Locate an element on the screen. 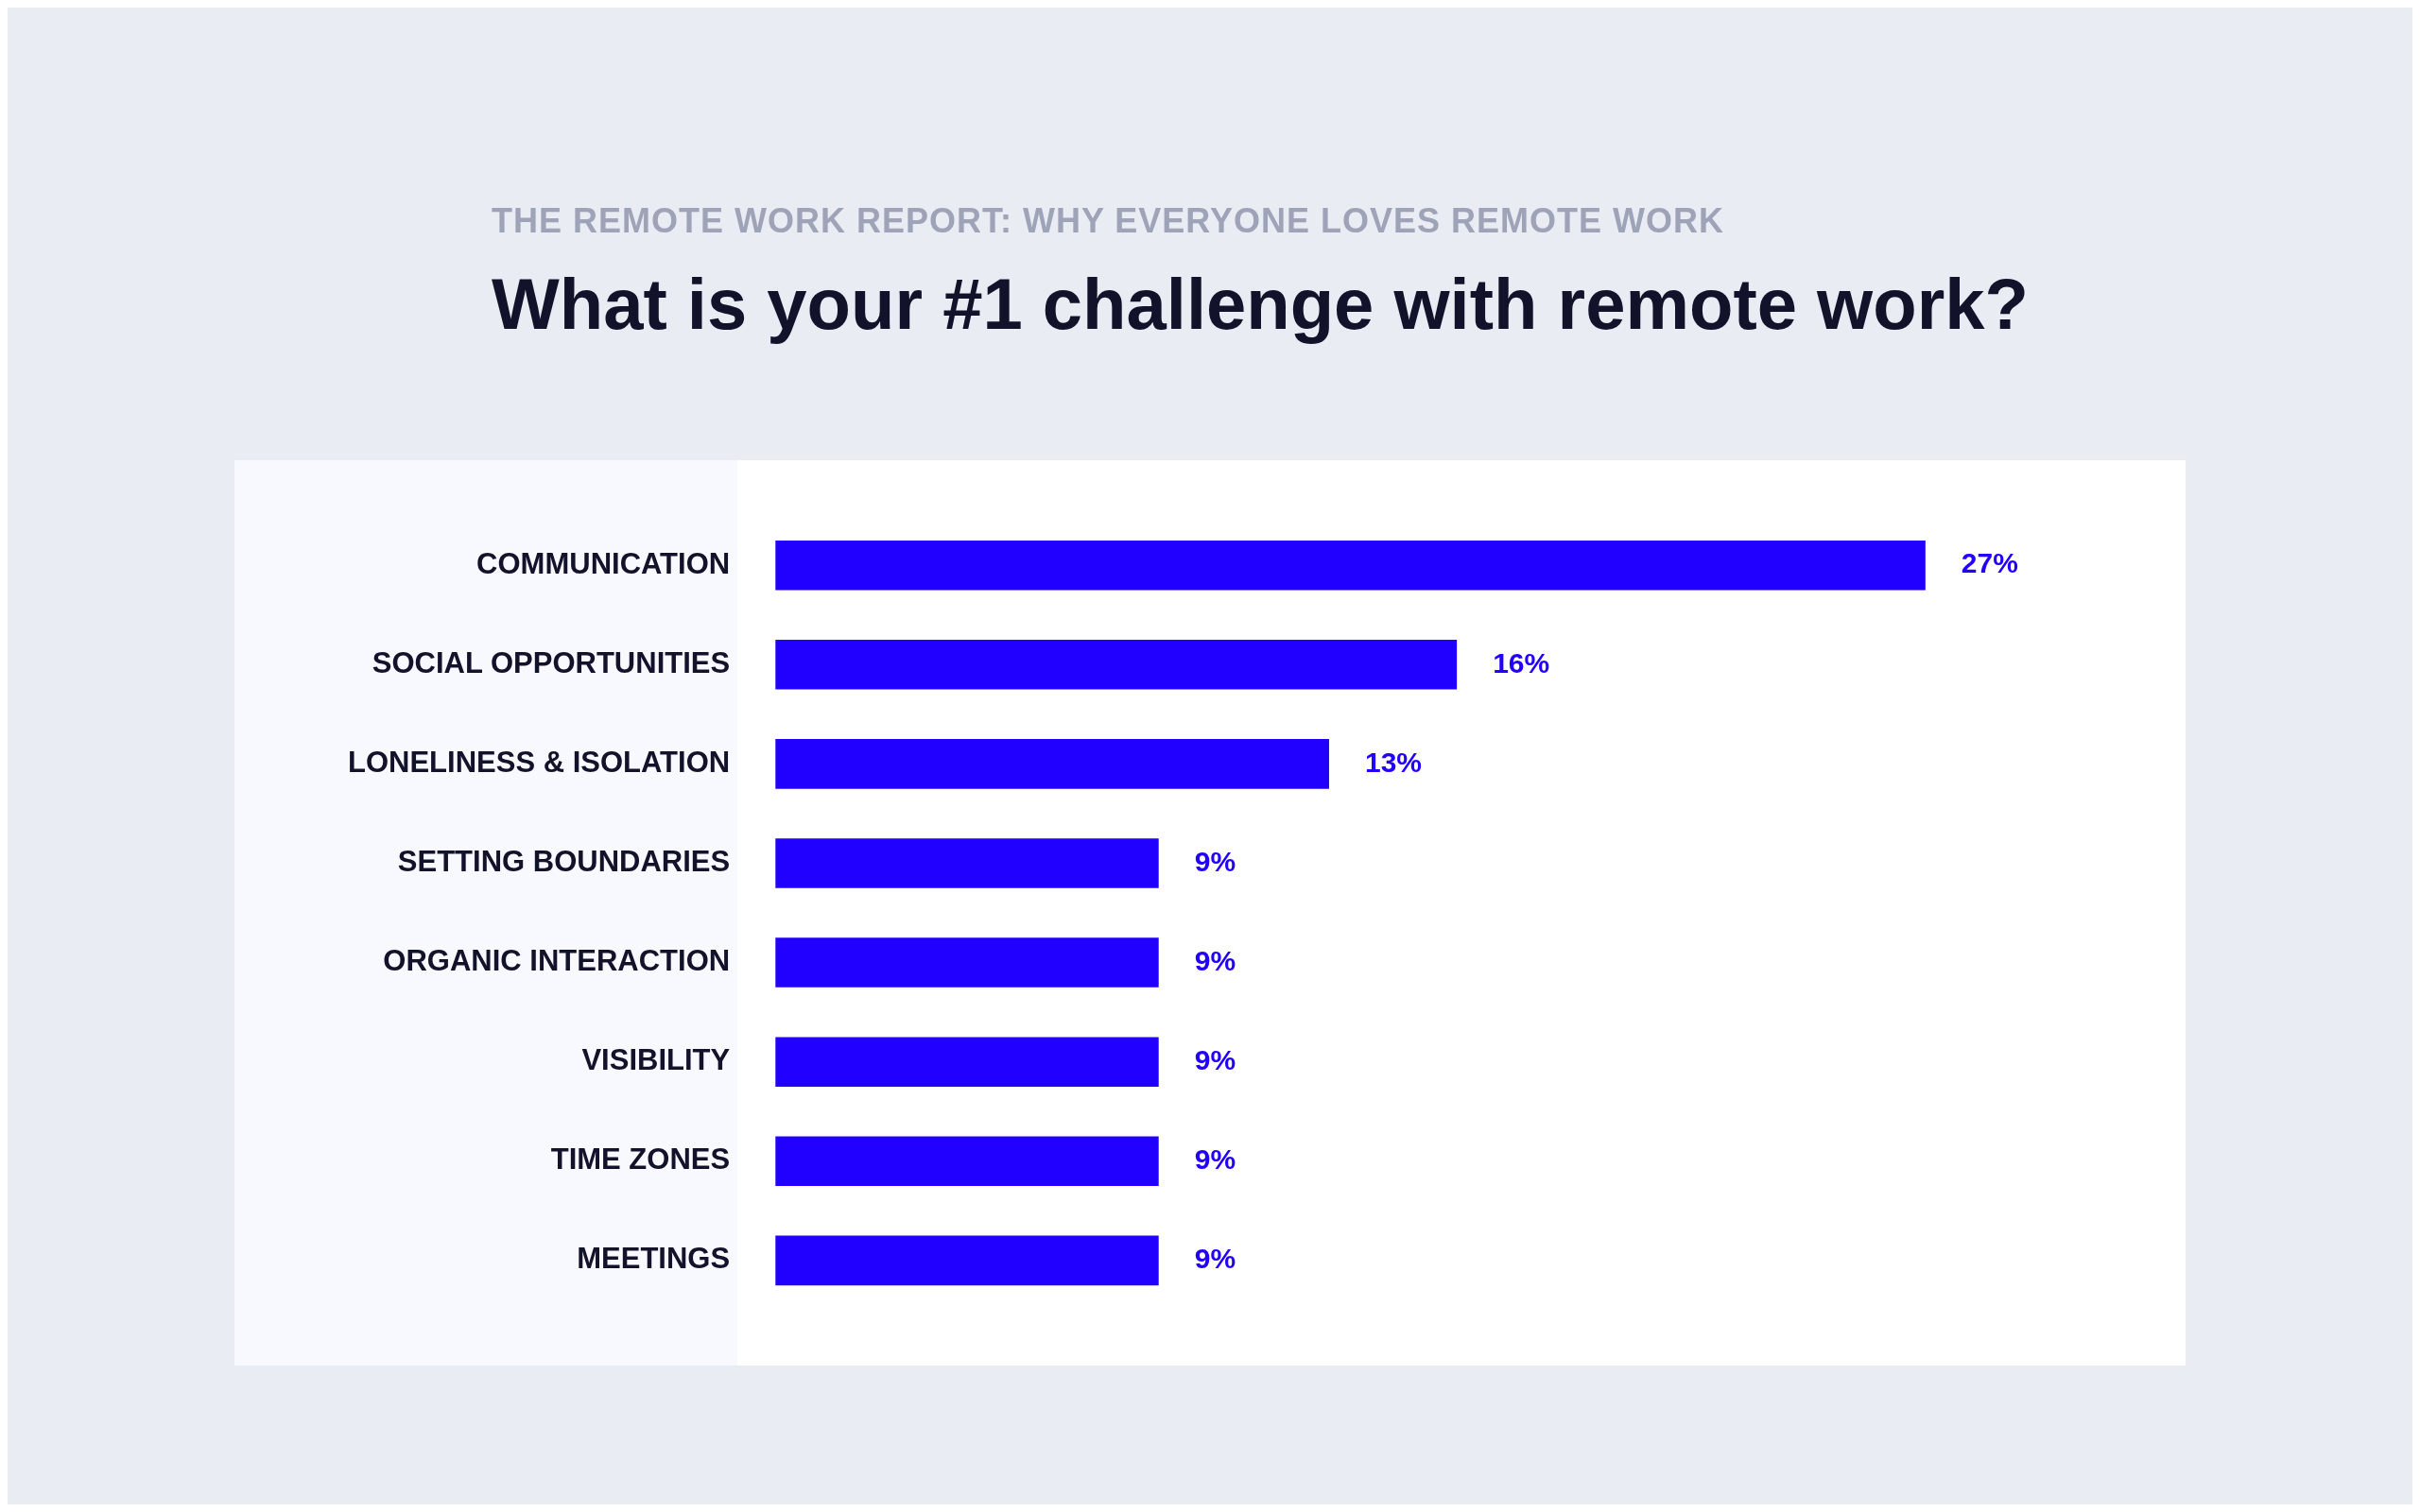 The image size is (2420, 1512). y-tick-label: ORGANIC INTERACTION is located at coordinates (557, 961).